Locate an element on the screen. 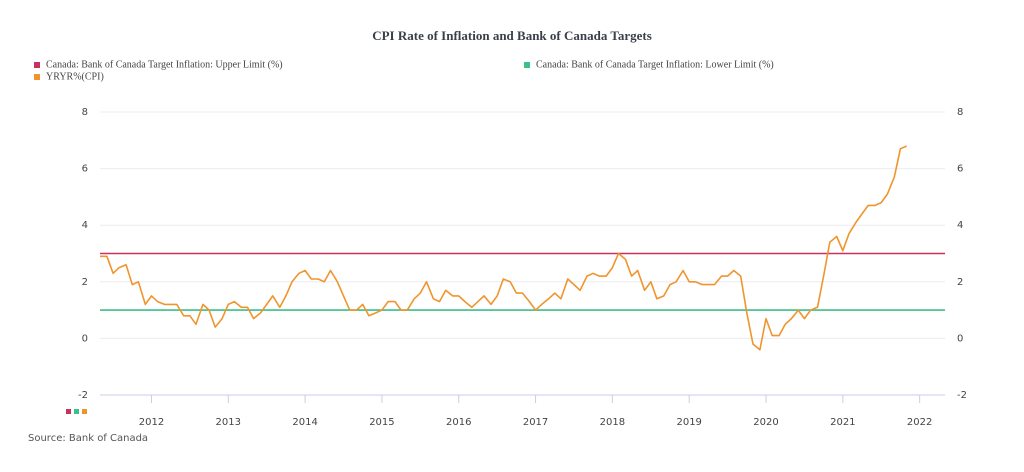 This screenshot has width=1024, height=472. y-tick-label: -2 is located at coordinates (83, 395).